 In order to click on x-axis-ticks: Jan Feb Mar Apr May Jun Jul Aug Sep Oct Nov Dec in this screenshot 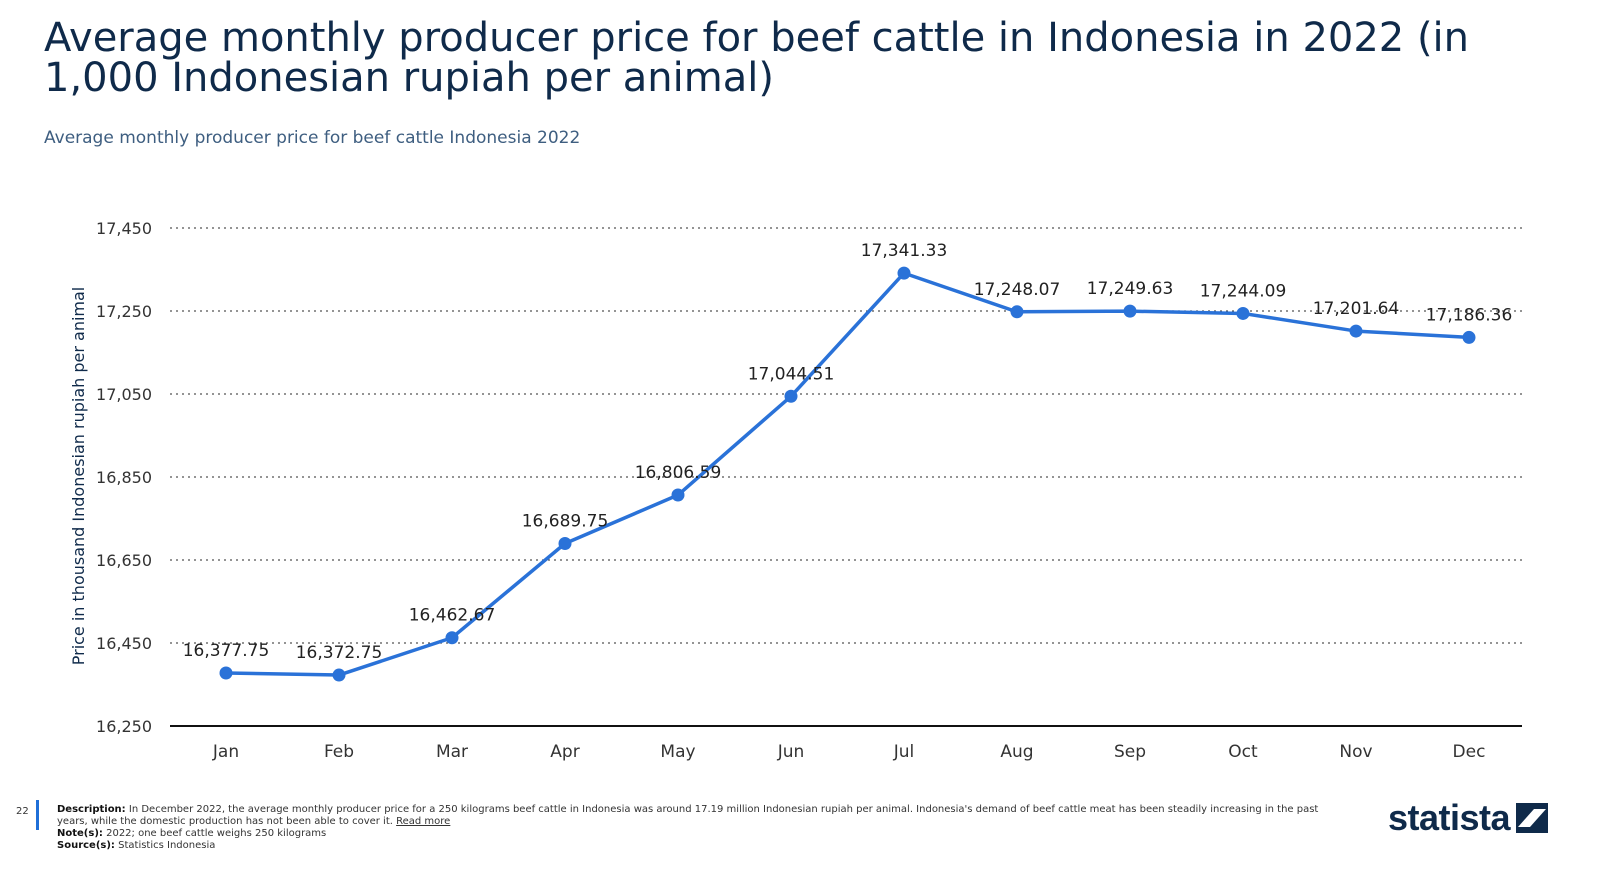, I will do `click(849, 752)`.